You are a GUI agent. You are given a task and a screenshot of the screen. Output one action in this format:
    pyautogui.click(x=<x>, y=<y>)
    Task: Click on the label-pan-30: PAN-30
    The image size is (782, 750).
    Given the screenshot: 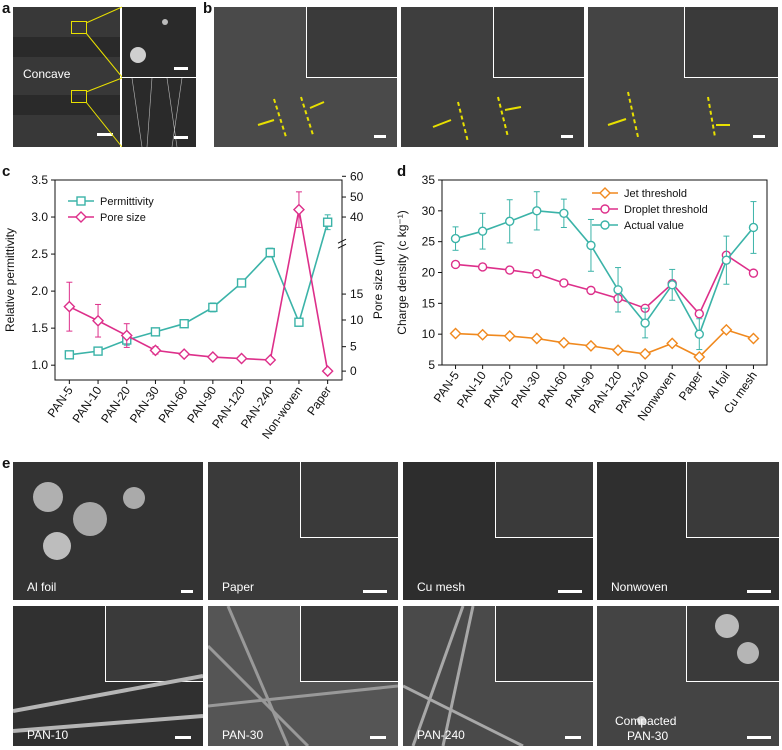 What is the action you would take?
    pyautogui.click(x=243, y=735)
    